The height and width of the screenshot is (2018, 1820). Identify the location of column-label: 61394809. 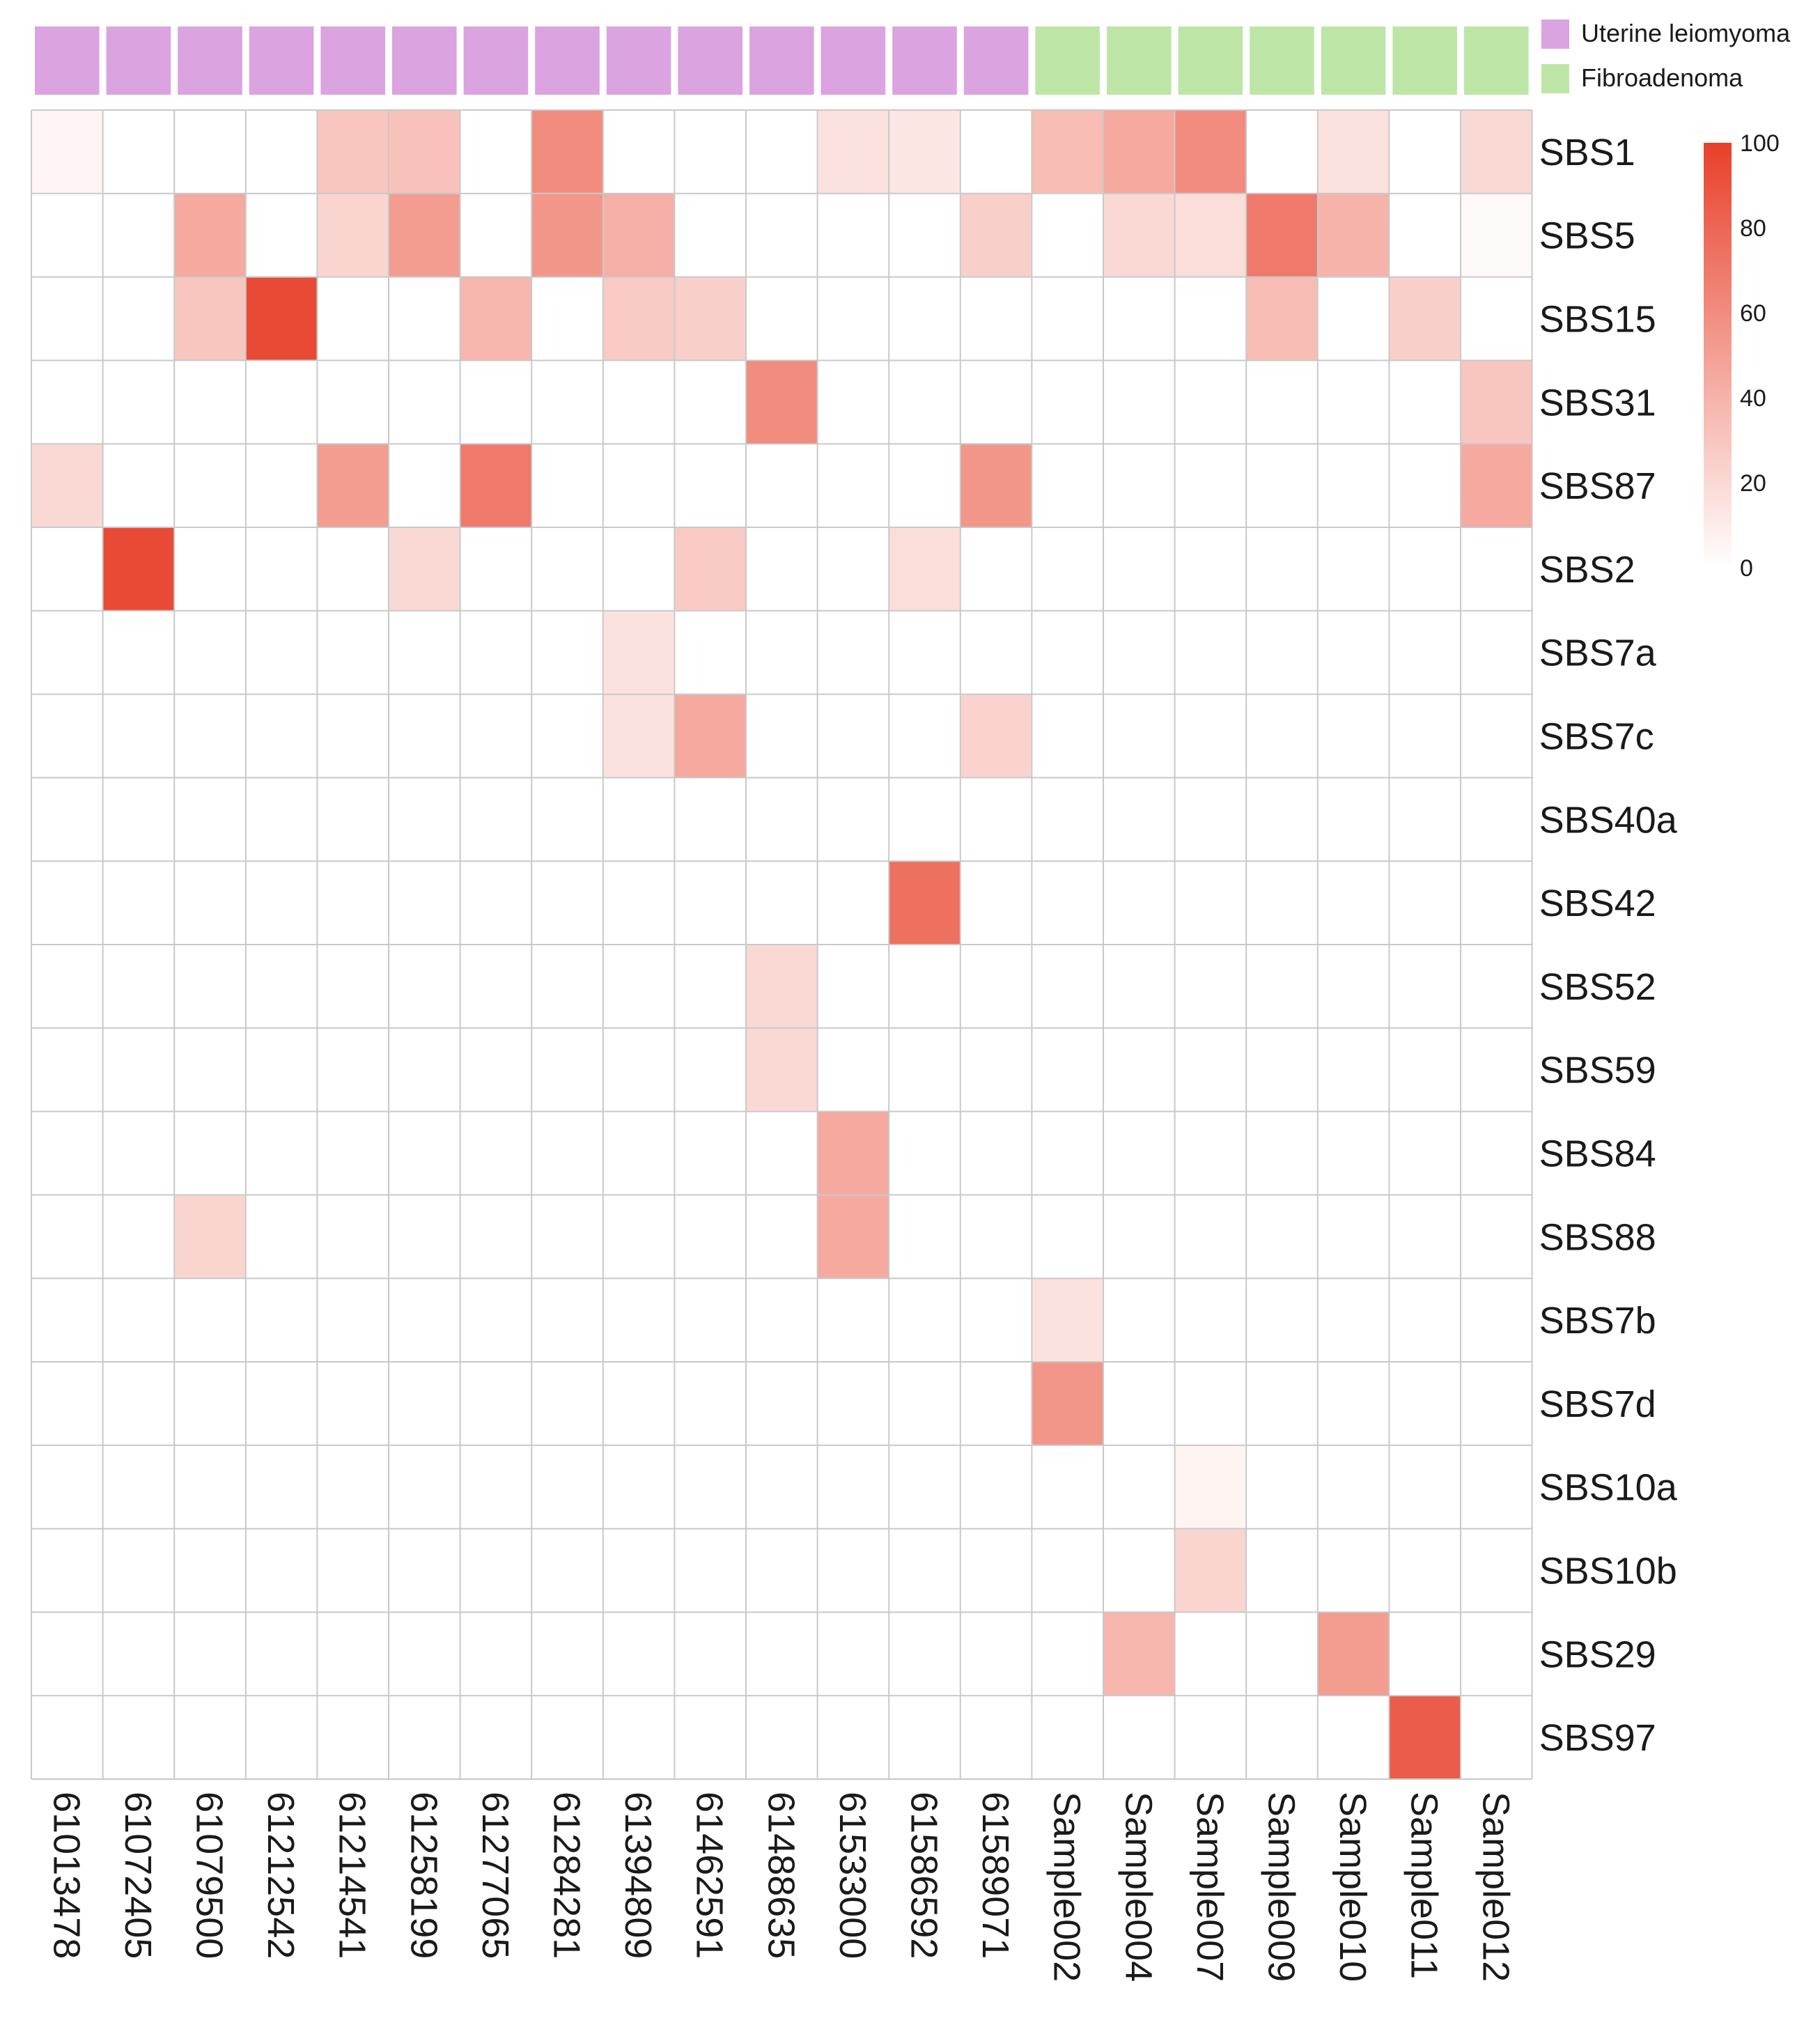
(638, 1876).